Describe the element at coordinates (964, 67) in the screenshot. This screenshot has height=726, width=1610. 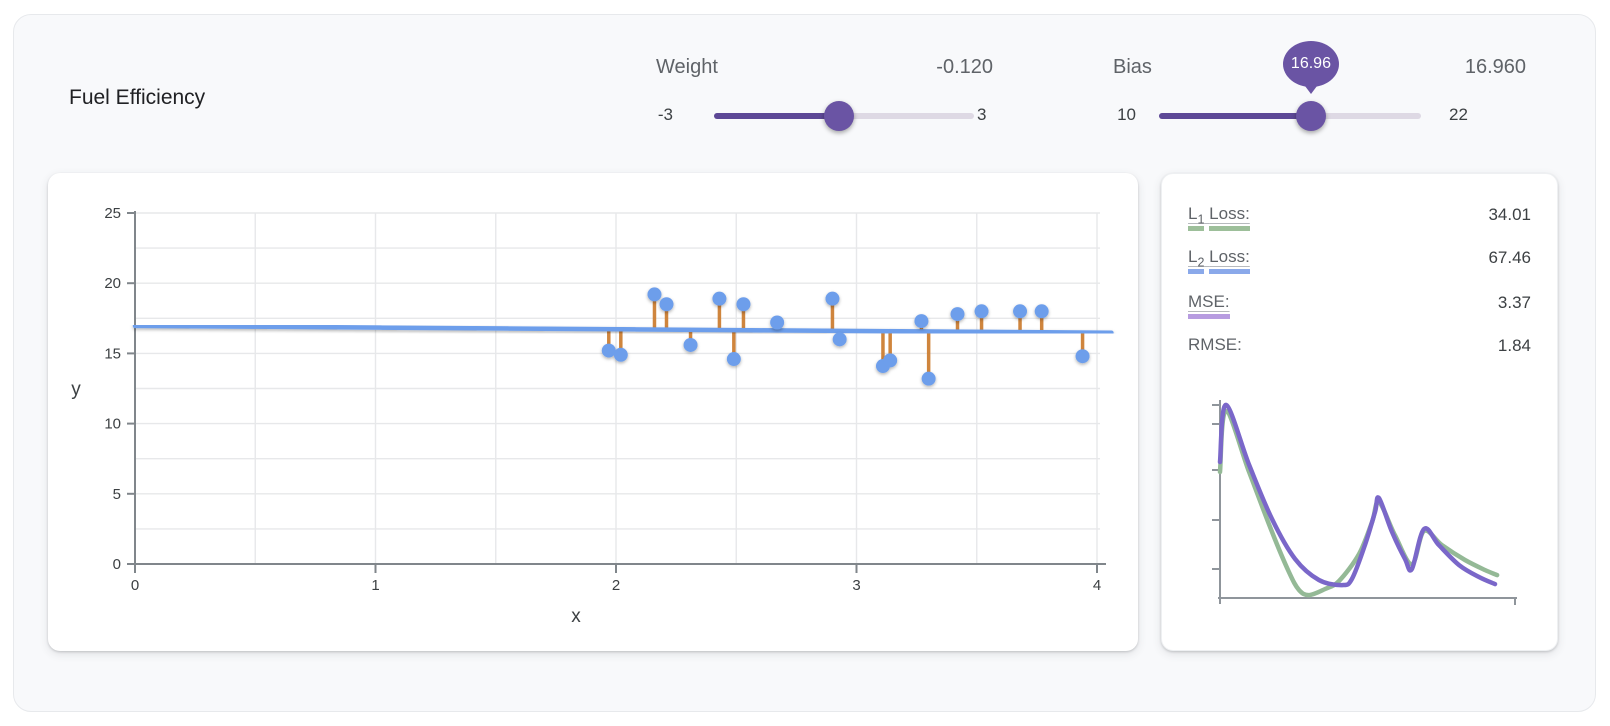
I see `weight-value: -0.120` at that location.